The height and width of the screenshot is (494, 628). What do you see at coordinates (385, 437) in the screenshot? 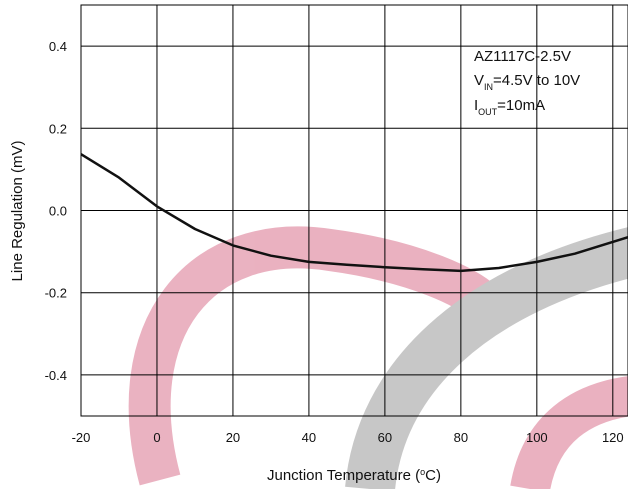
I see `x-tick-label: 60` at bounding box center [385, 437].